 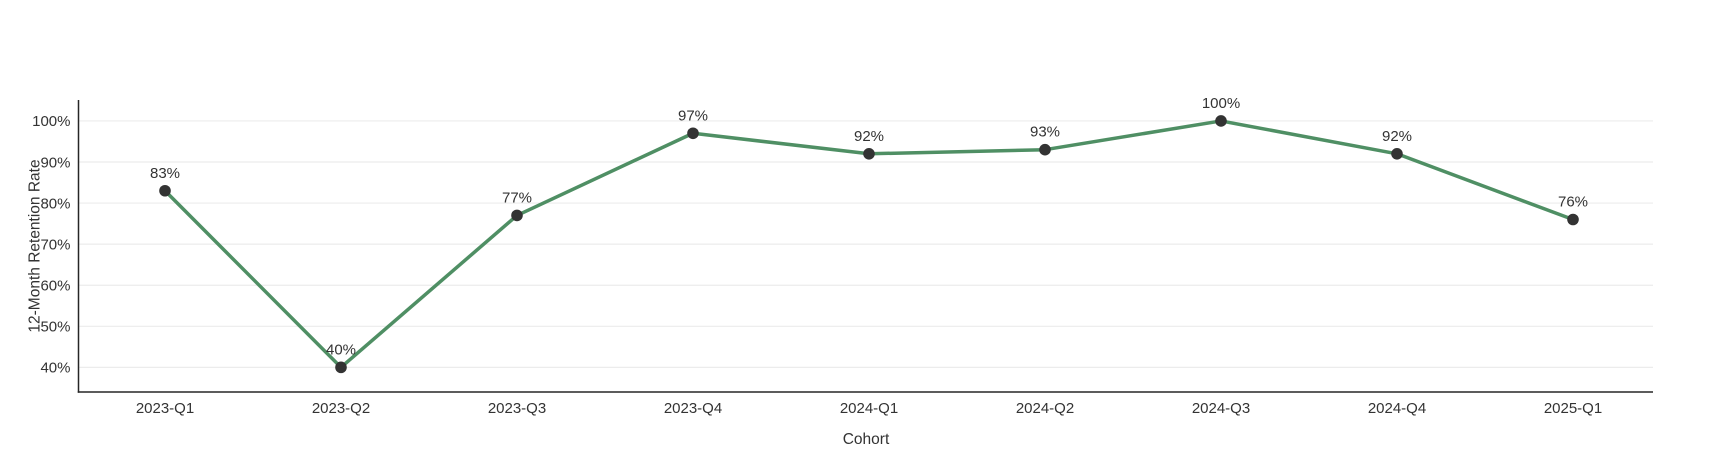 I want to click on x-tick-label: 2024-Q3, so click(x=1221, y=408).